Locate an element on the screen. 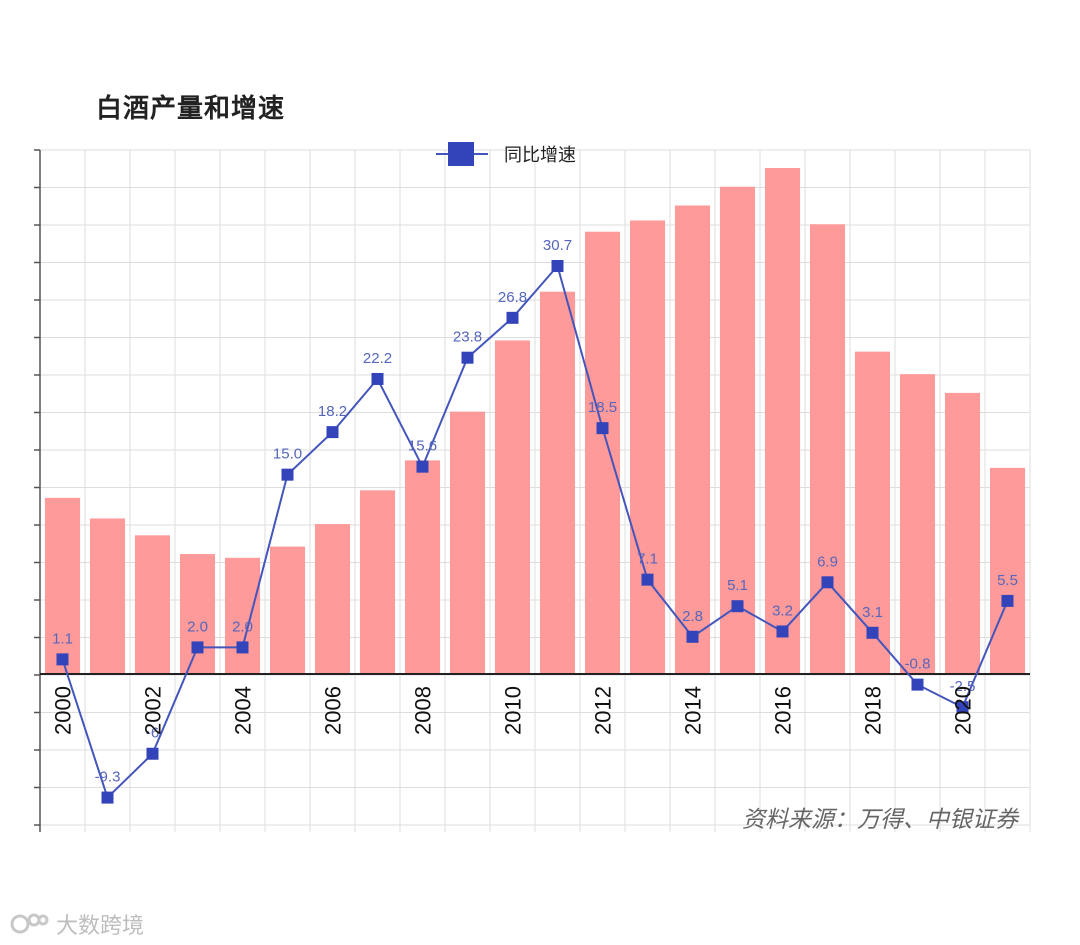 Image resolution: width=1080 pixels, height=945 pixels. x-tick-label: 2016 is located at coordinates (783, 710).